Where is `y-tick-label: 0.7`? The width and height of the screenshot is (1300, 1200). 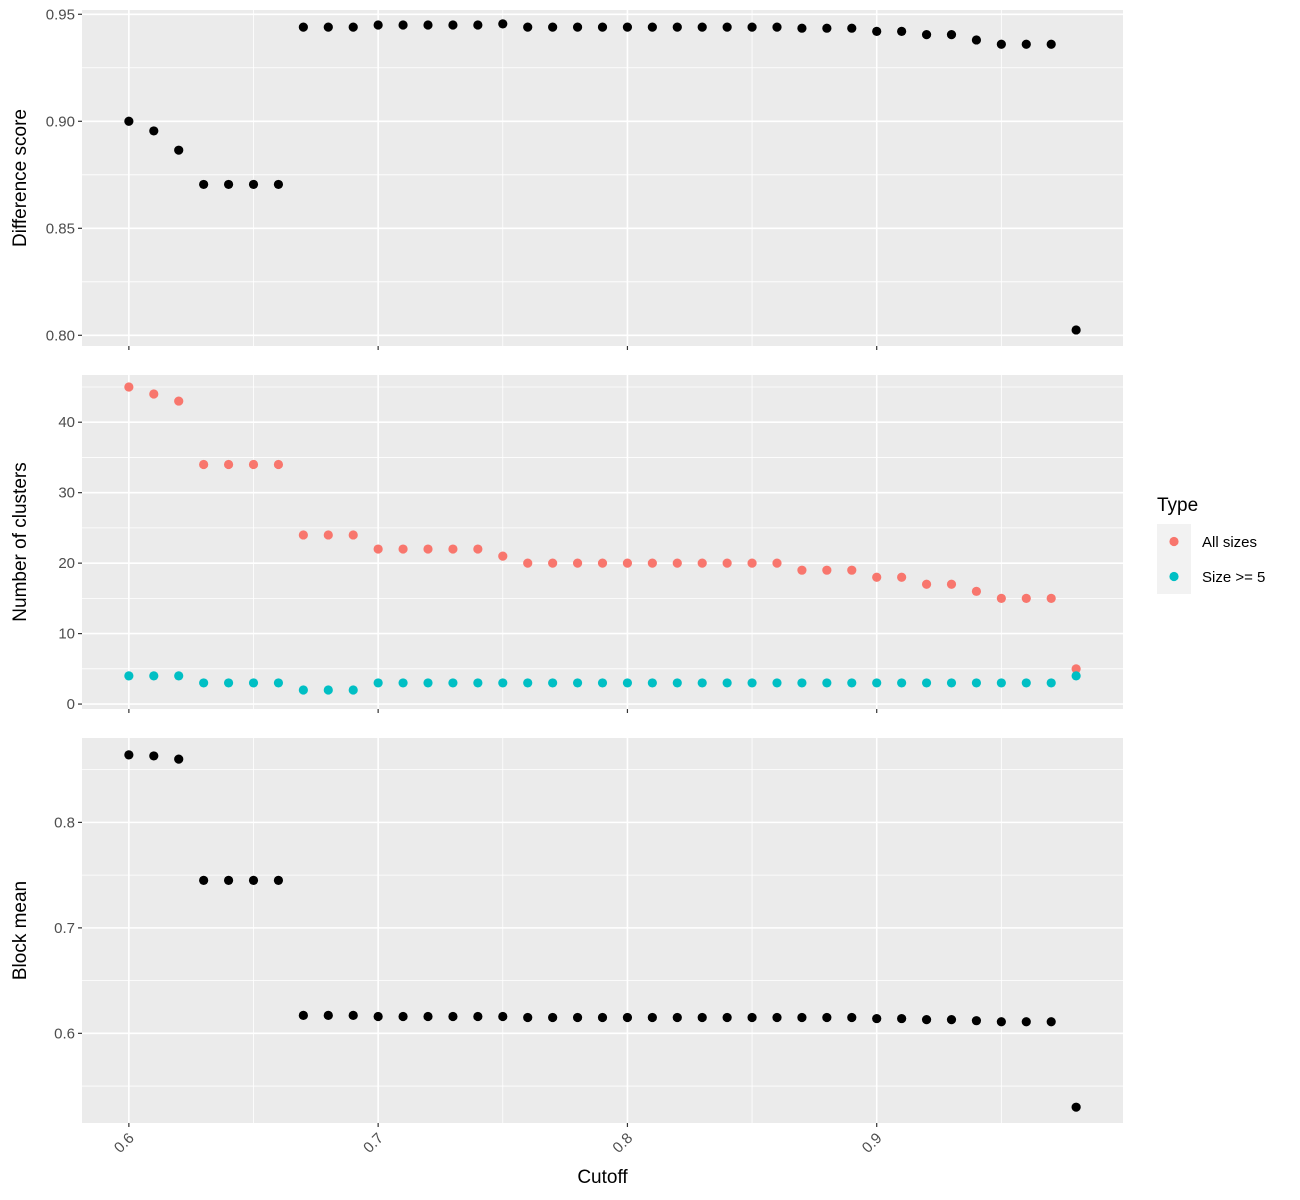 y-tick-label: 0.7 is located at coordinates (64, 928).